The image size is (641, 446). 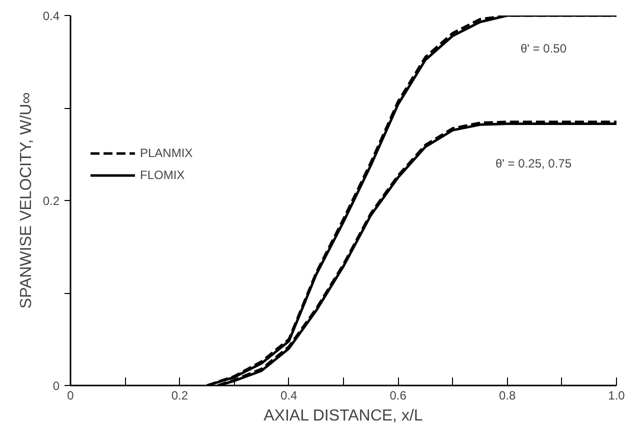 I want to click on x-axis-title: AXIAL DISTANCE, x/L, so click(x=343, y=416).